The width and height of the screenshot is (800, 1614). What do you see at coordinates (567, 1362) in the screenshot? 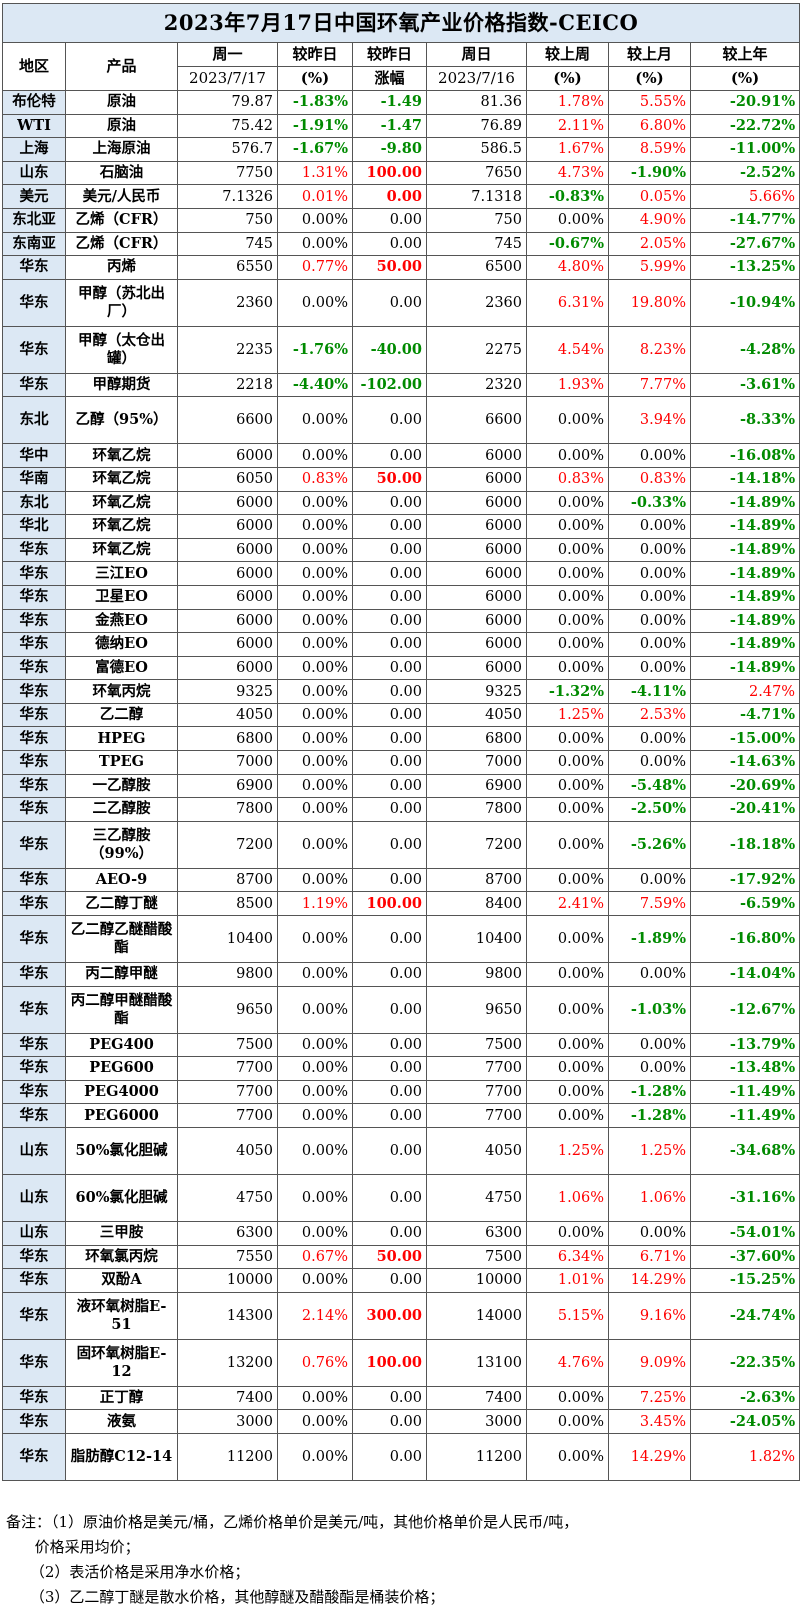
I see `wow-pct-cell: 4.76%` at bounding box center [567, 1362].